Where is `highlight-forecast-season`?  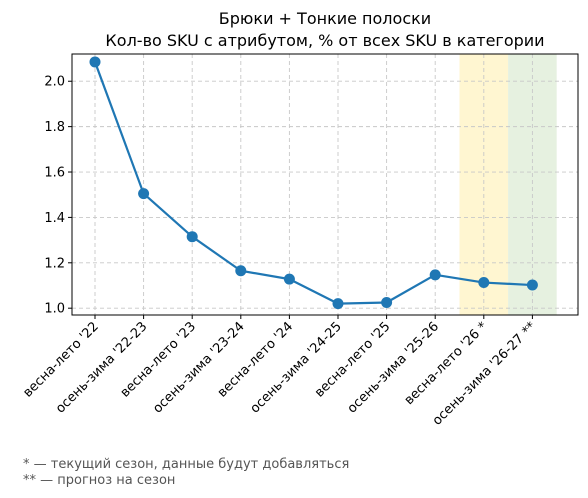
highlight-forecast-season is located at coordinates (532, 184).